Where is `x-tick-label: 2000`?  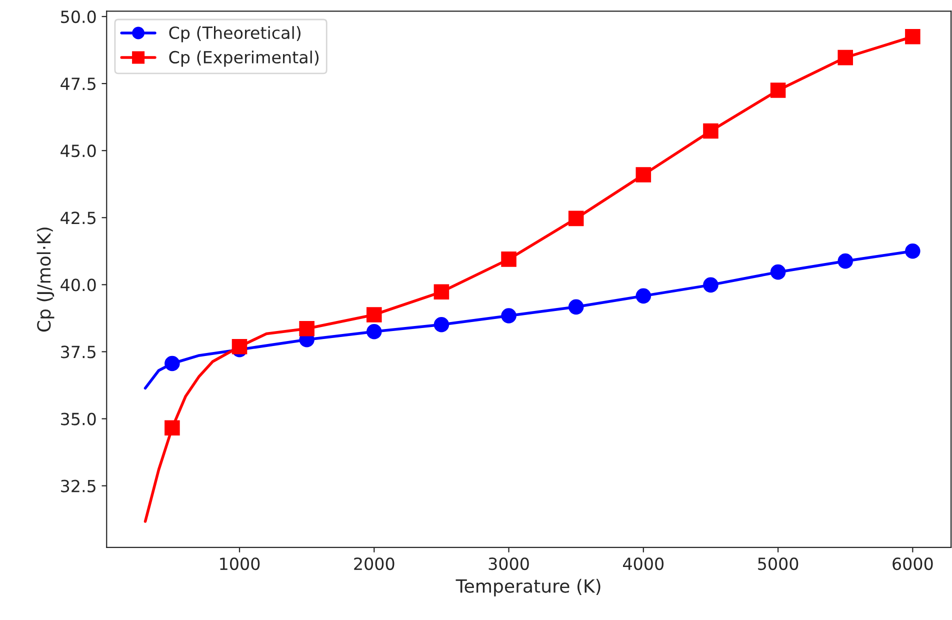
x-tick-label: 2000 is located at coordinates (374, 563).